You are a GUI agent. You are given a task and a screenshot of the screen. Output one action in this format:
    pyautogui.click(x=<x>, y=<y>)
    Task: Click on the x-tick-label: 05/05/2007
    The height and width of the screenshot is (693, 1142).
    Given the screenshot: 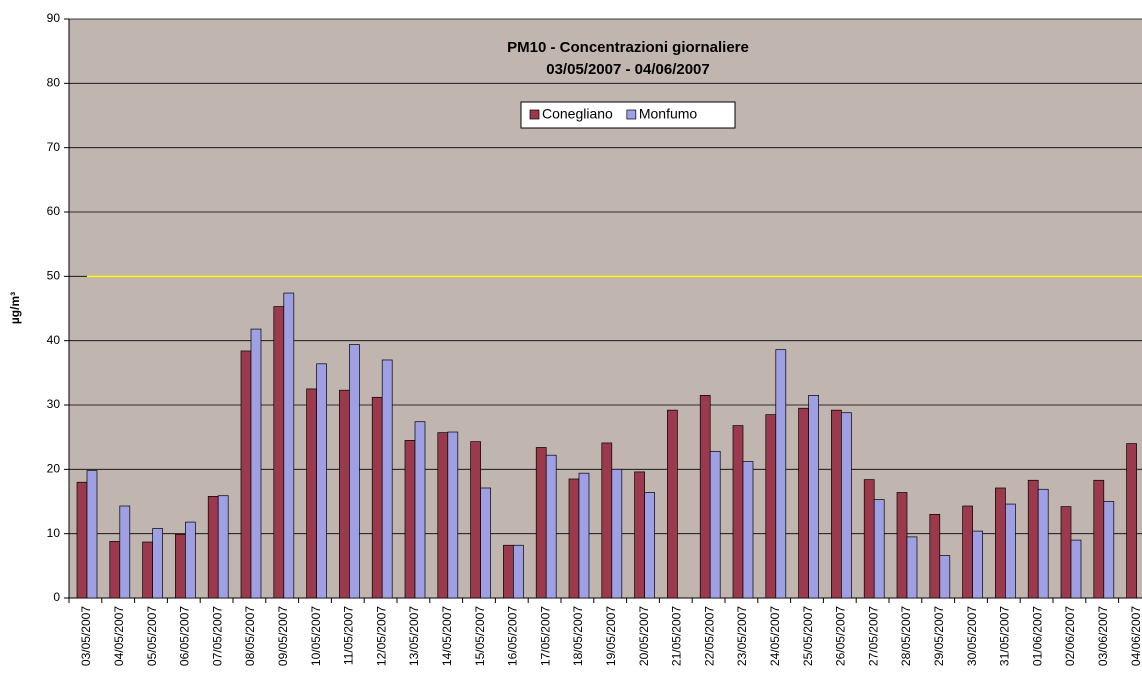 What is the action you would take?
    pyautogui.click(x=152, y=636)
    